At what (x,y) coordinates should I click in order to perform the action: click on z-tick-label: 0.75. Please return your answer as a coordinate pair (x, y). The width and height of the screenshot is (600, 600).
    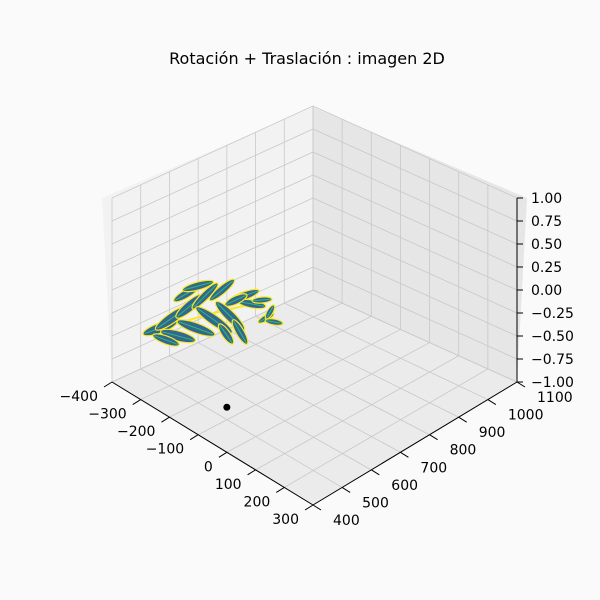
    Looking at the image, I should click on (546, 222).